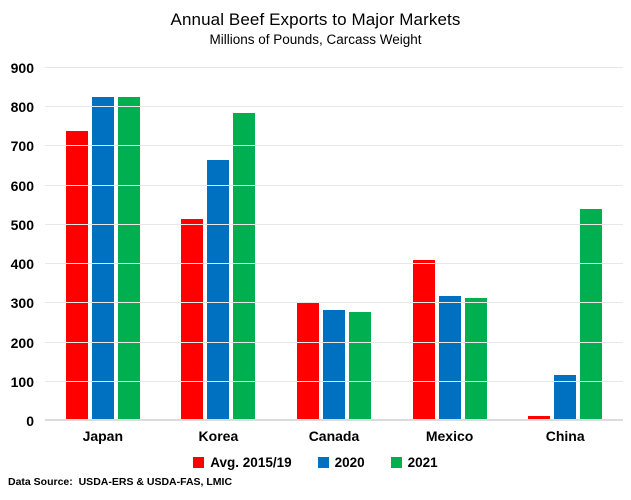 The height and width of the screenshot is (500, 631). Describe the element at coordinates (218, 290) in the screenshot. I see `bar-korea-2020` at that location.